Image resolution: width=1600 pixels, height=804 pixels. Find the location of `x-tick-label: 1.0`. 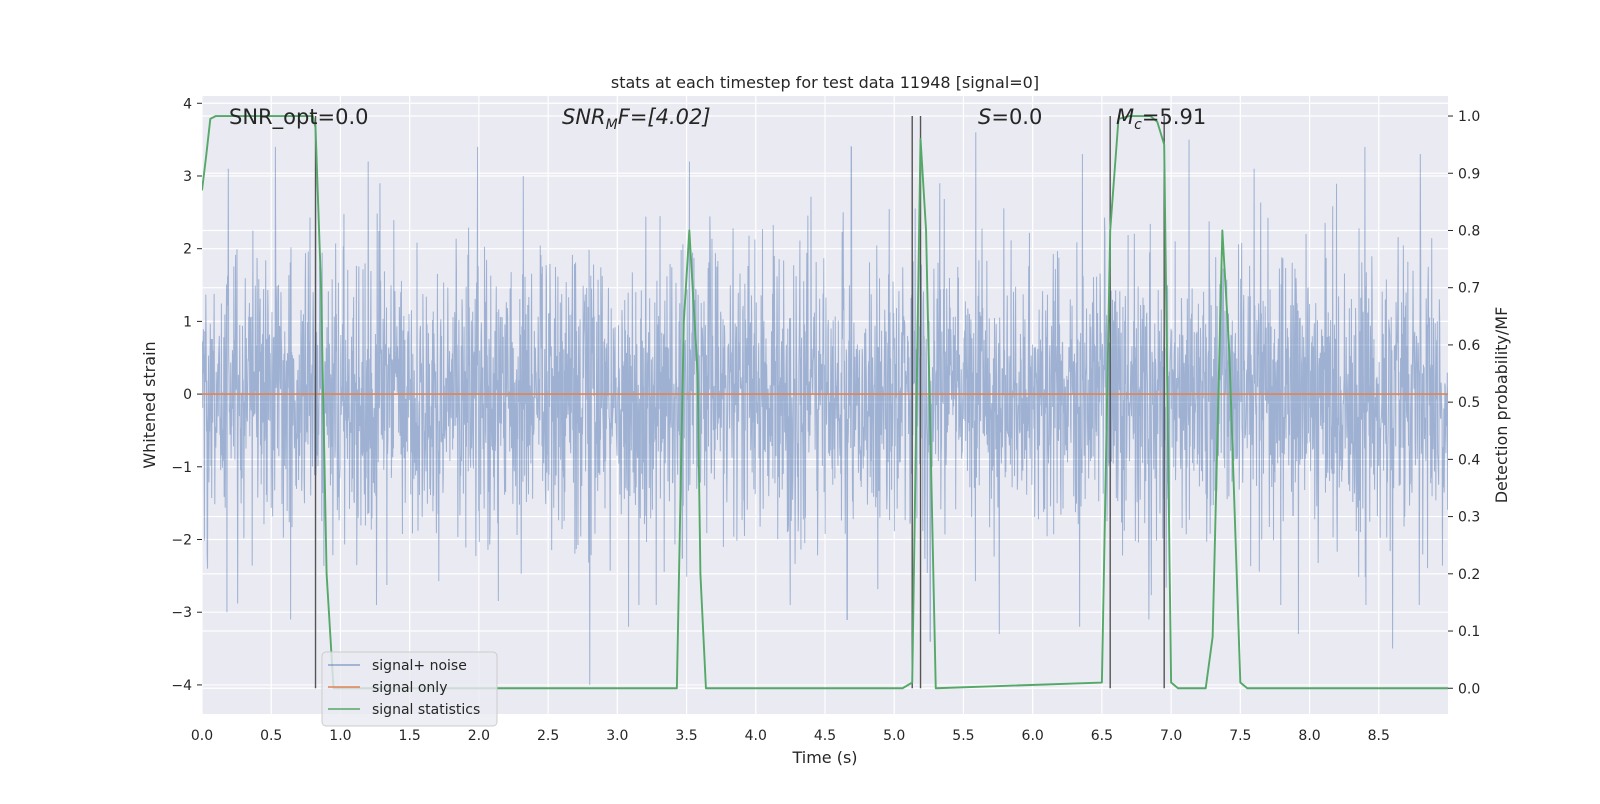

x-tick-label: 1.0 is located at coordinates (340, 736).